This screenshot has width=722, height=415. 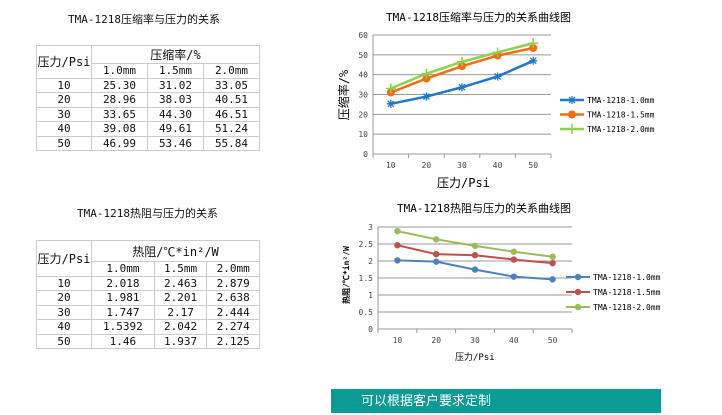 I want to click on table-row: 10 25.30 31.02 33.05, so click(x=148, y=85).